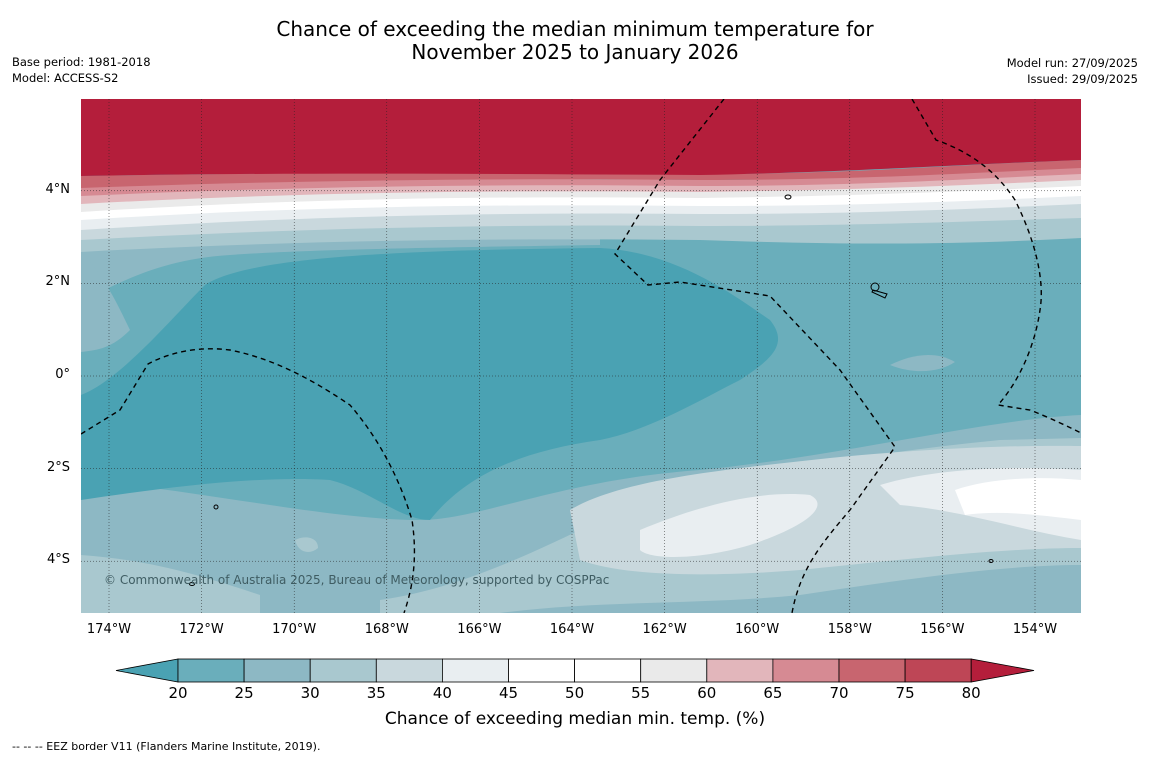  What do you see at coordinates (201, 629) in the screenshot?
I see `lon-label: 172°W` at bounding box center [201, 629].